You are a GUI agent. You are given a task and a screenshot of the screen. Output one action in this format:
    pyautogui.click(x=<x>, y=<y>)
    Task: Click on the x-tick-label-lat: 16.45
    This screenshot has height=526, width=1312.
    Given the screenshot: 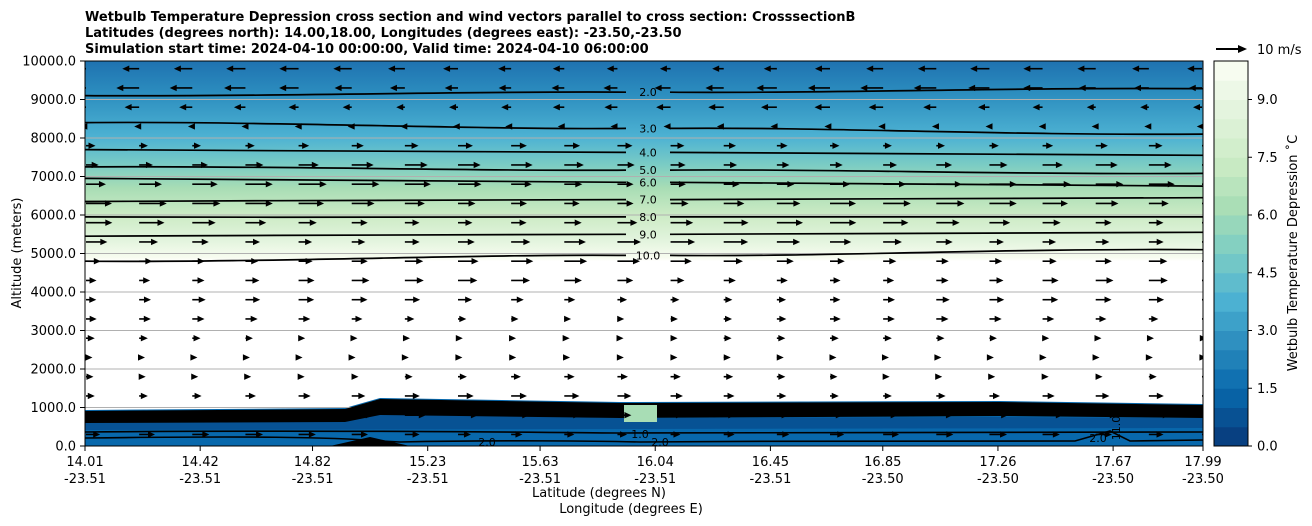 What is the action you would take?
    pyautogui.click(x=770, y=462)
    